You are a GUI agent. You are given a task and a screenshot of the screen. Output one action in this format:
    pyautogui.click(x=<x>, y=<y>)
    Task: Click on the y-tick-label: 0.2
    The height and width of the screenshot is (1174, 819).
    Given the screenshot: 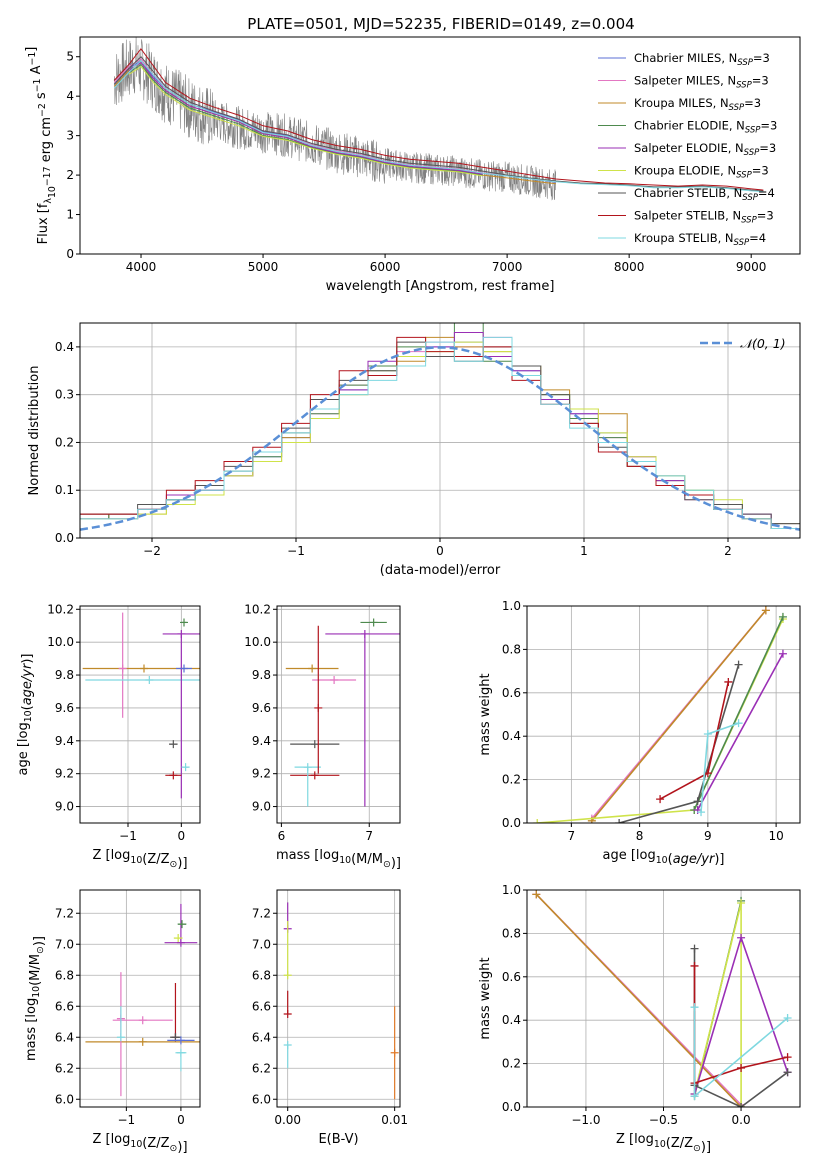 What is the action you would take?
    pyautogui.click(x=511, y=1064)
    